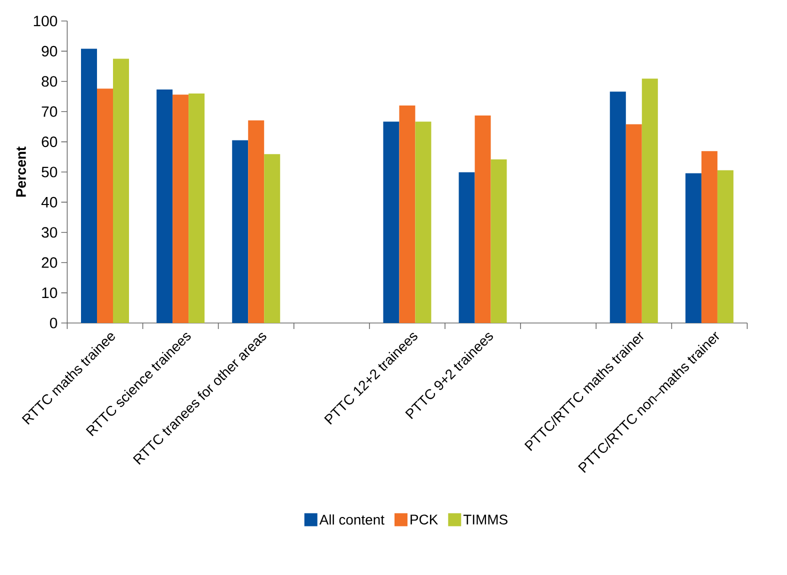 The width and height of the screenshot is (787, 575). Describe the element at coordinates (50, 172) in the screenshot. I see `y-tick-label: 50` at that location.